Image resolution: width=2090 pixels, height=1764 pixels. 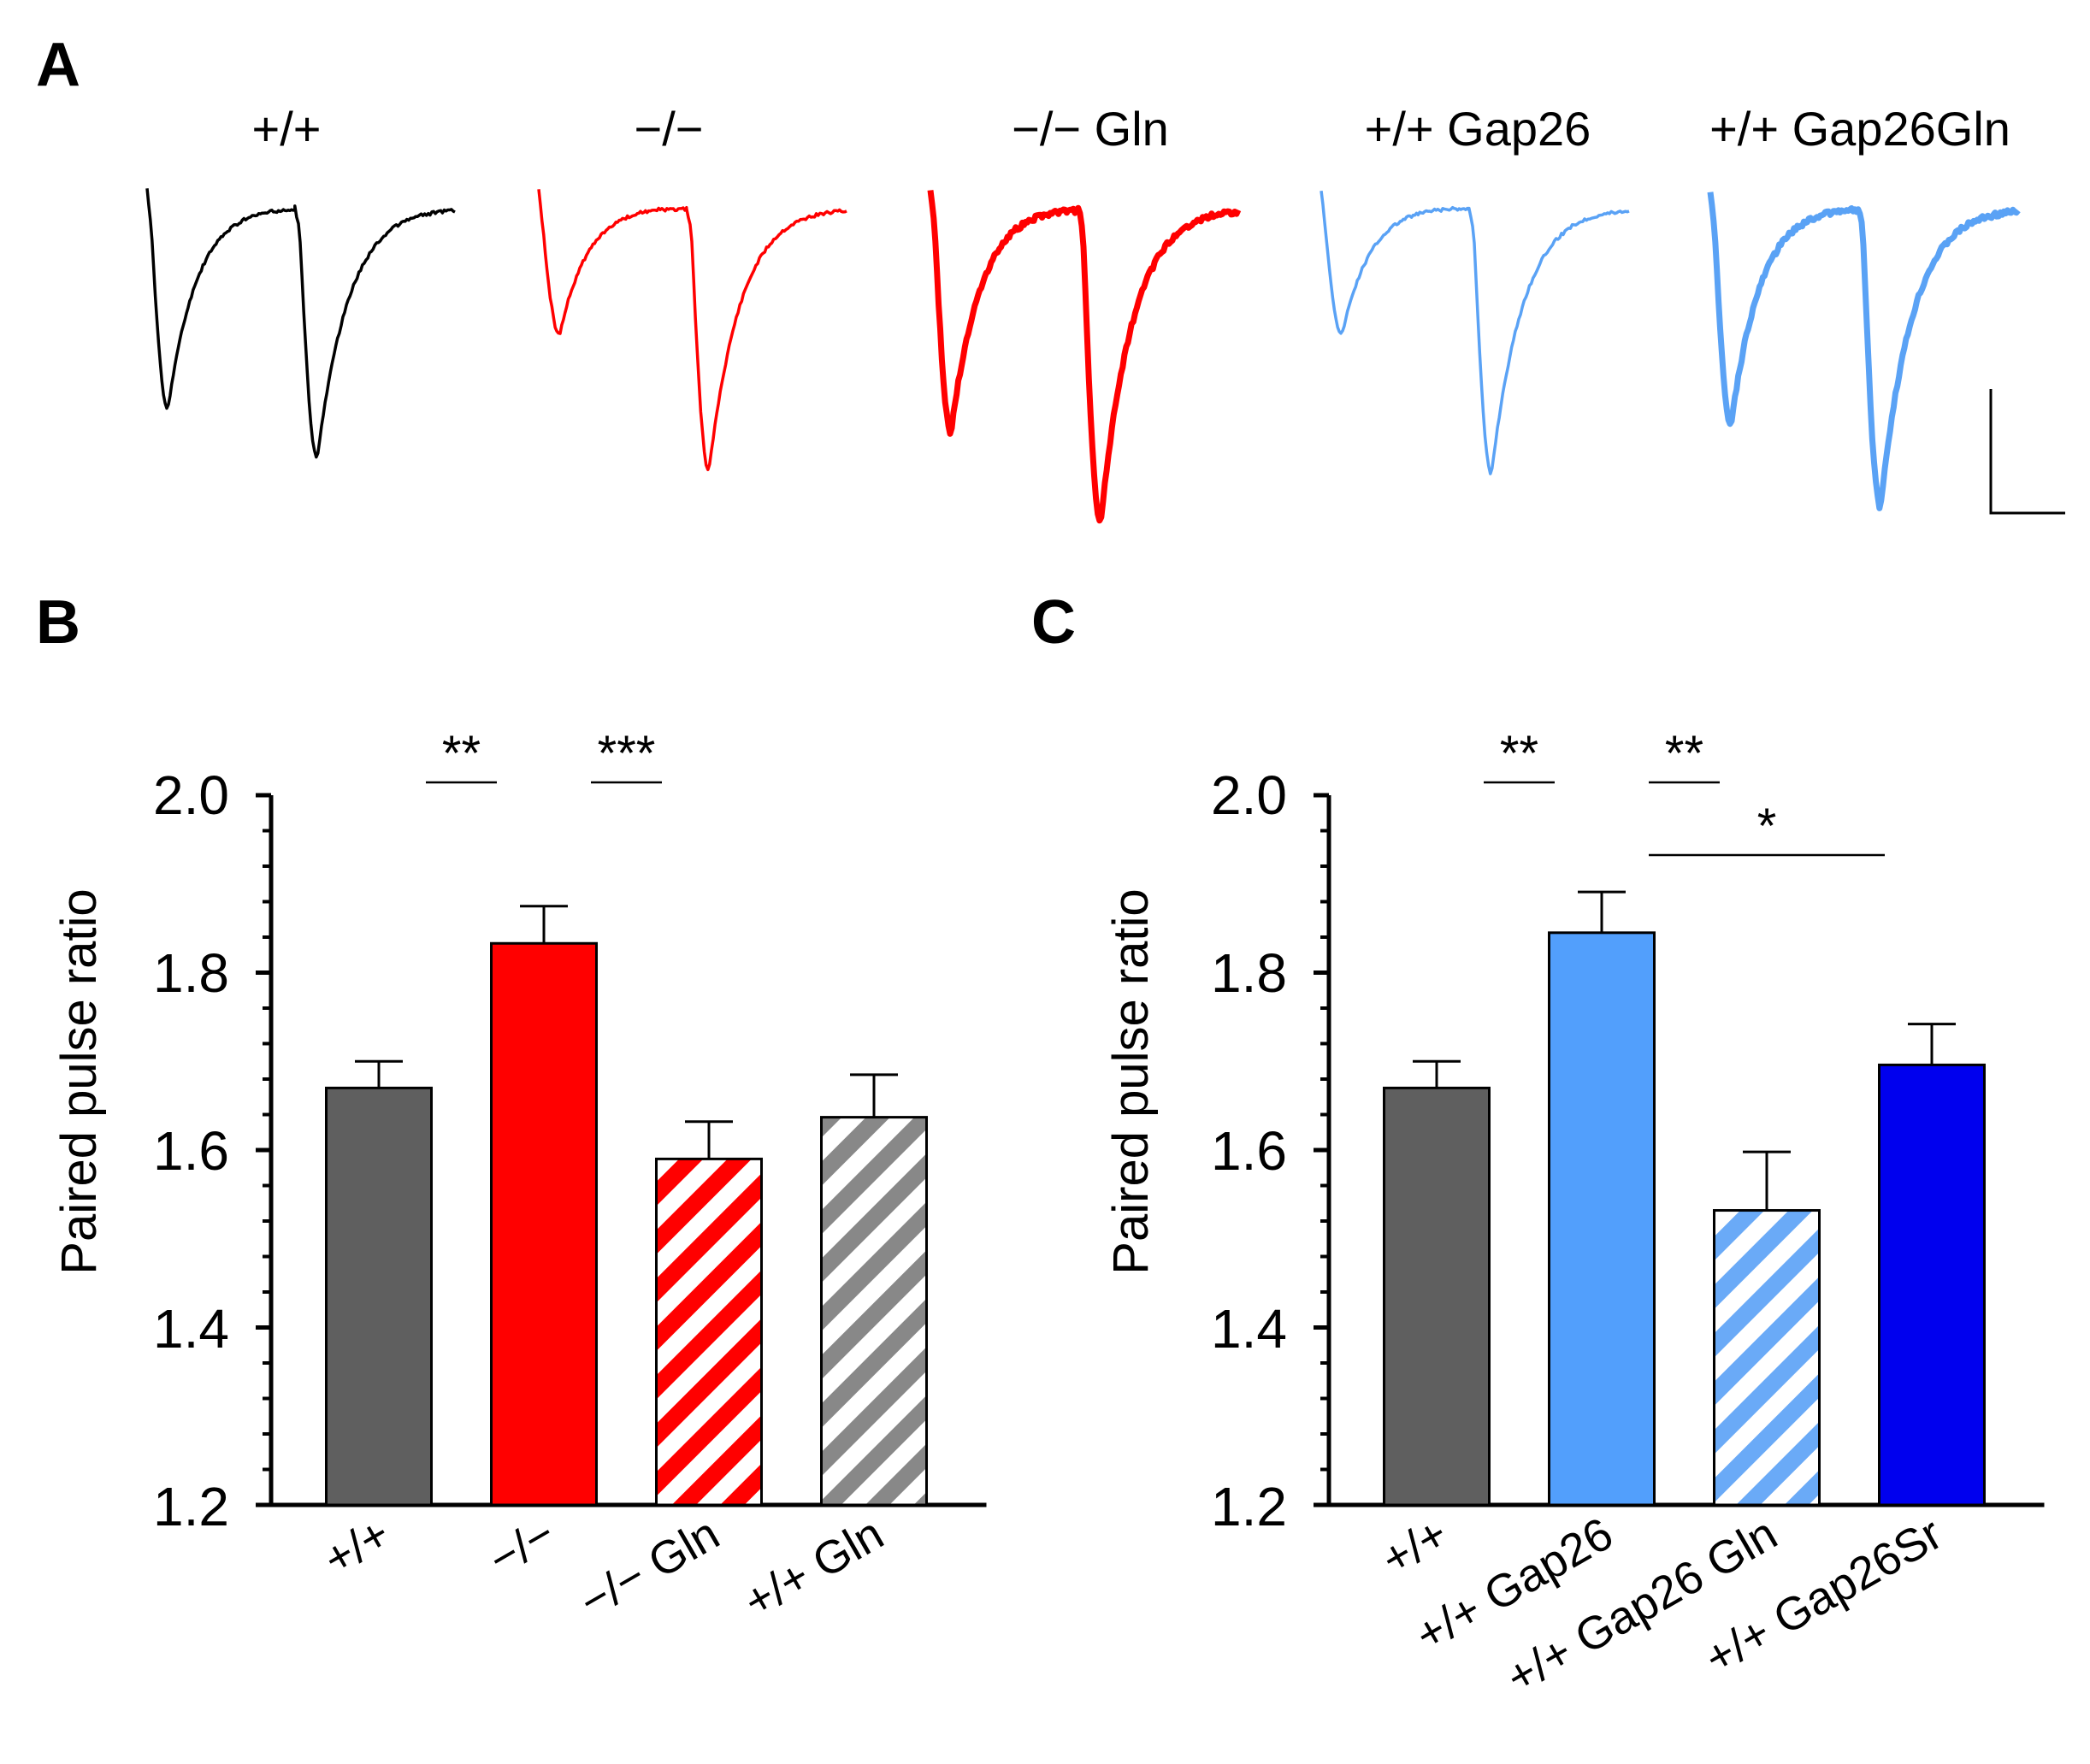 I want to click on x-tick-label-c-0: +/+, so click(x=1414, y=1546).